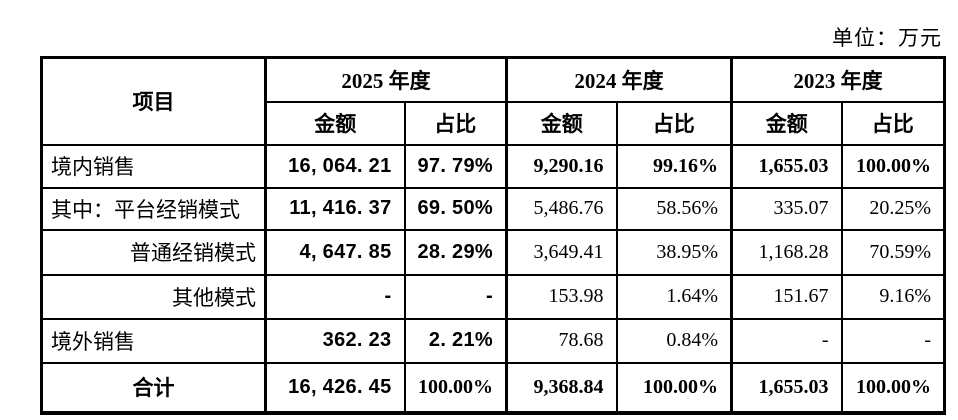 Image resolution: width=958 pixels, height=420 pixels. What do you see at coordinates (153, 208) in the screenshot?
I see `row-label: 其中：平台经销模式` at bounding box center [153, 208].